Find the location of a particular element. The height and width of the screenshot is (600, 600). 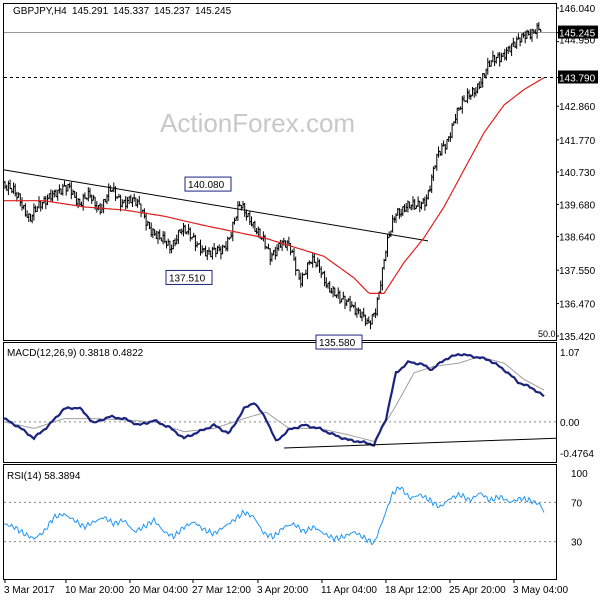

macd-tick-label: 0.00 is located at coordinates (570, 423).